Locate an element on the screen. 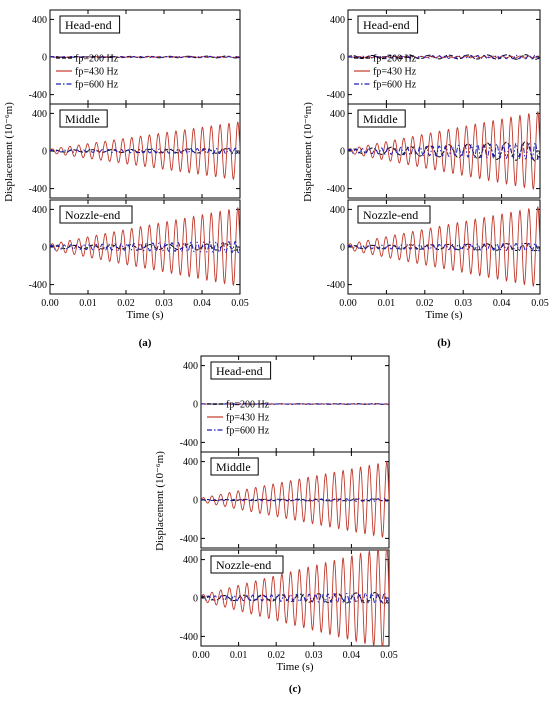 The image size is (550, 705). series-line-fp-200-hz is located at coordinates (145, 151).